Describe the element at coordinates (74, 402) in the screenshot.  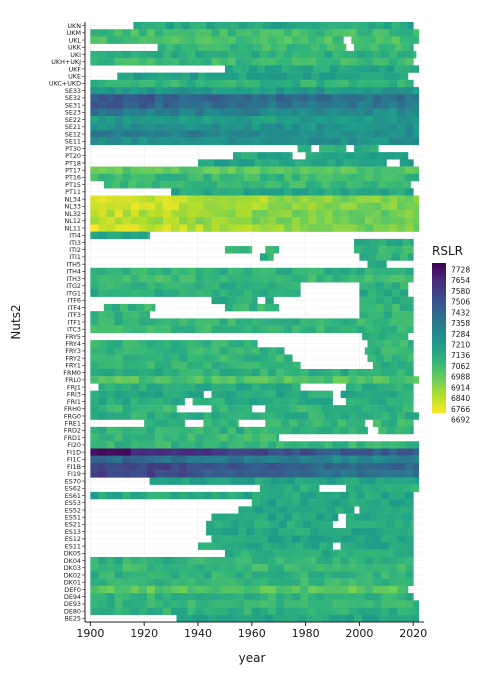
I see `y-tick-label: FRI1` at that location.